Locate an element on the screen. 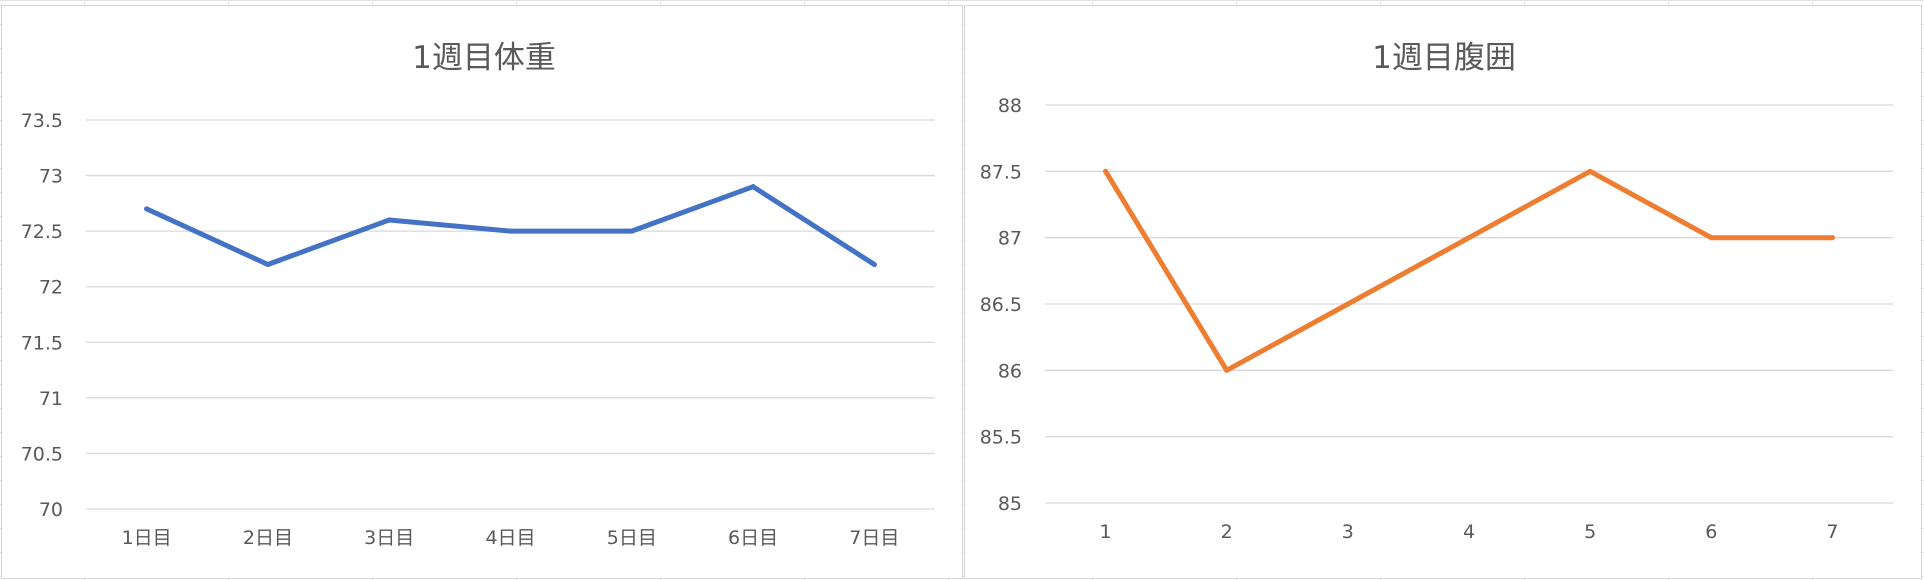 This screenshot has width=1924, height=580. y-tick-label: 87 is located at coordinates (1010, 239).